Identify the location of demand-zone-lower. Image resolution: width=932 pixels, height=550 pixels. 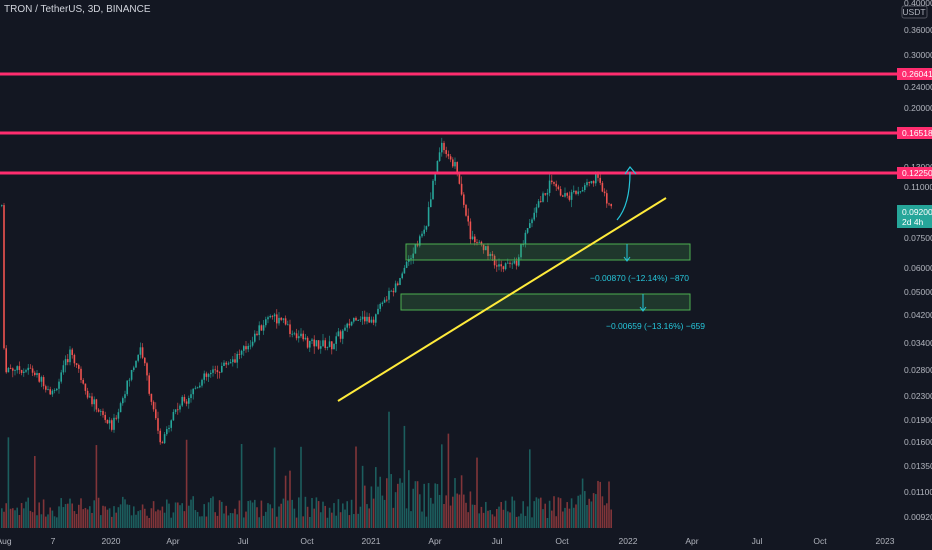
(545, 302).